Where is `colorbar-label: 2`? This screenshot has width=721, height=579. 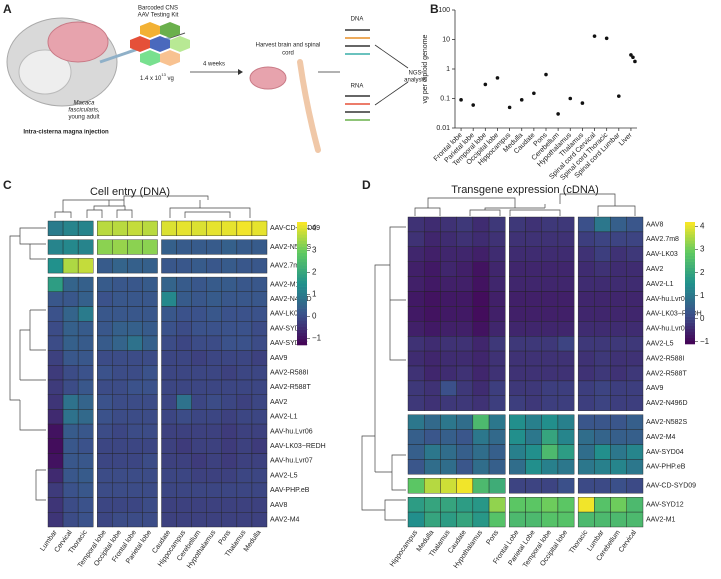 colorbar-label: 2 is located at coordinates (702, 272).